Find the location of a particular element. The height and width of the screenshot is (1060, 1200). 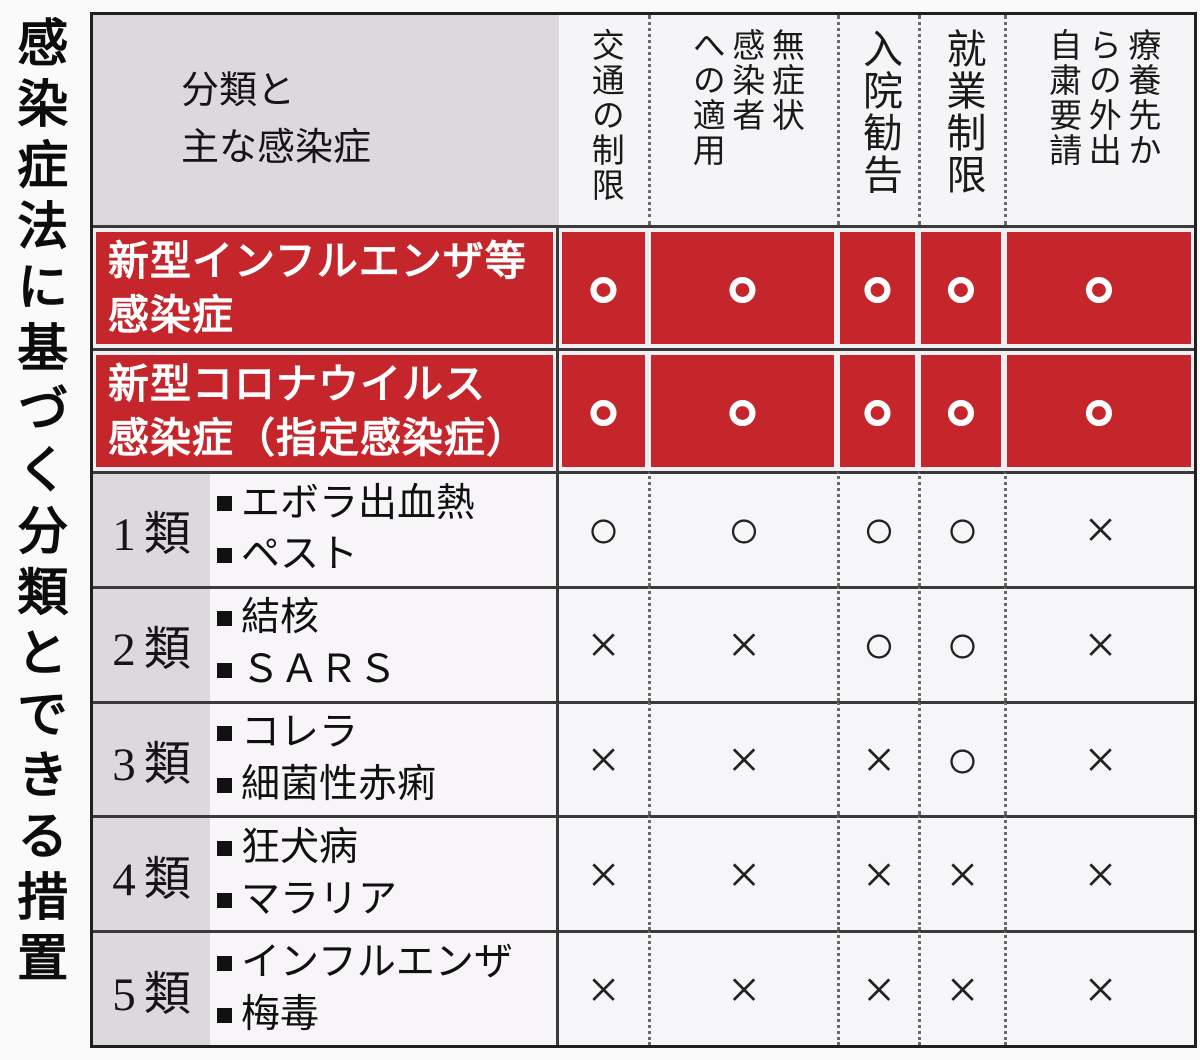

mark-cell-class5-traffic: × is located at coordinates (603, 987).